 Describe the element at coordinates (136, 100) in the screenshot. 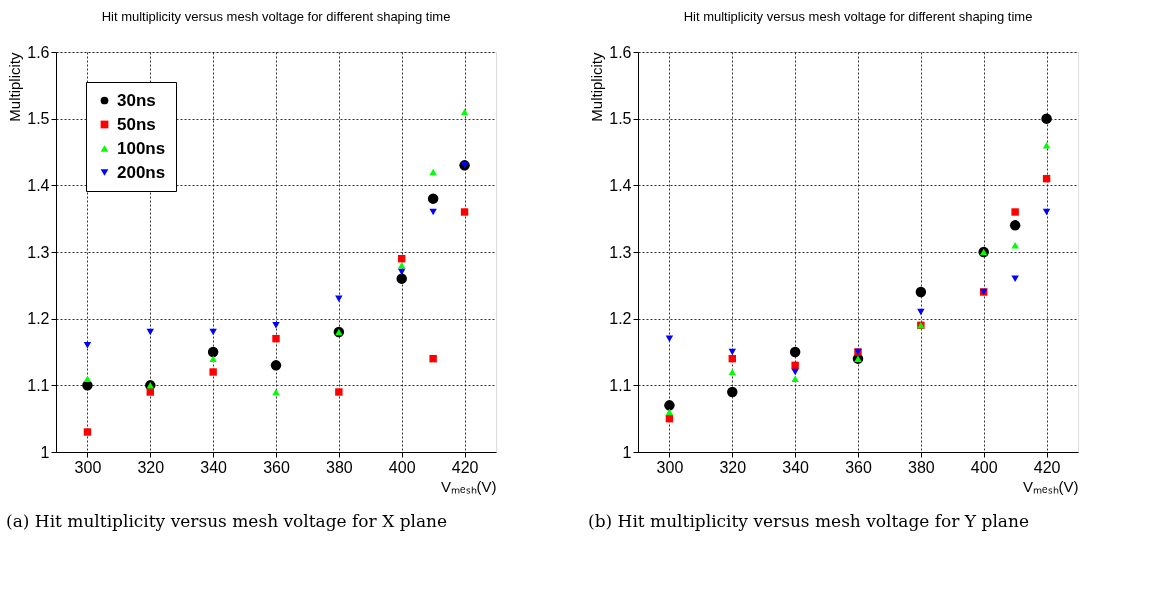

I see `legend-label: 30ns` at that location.